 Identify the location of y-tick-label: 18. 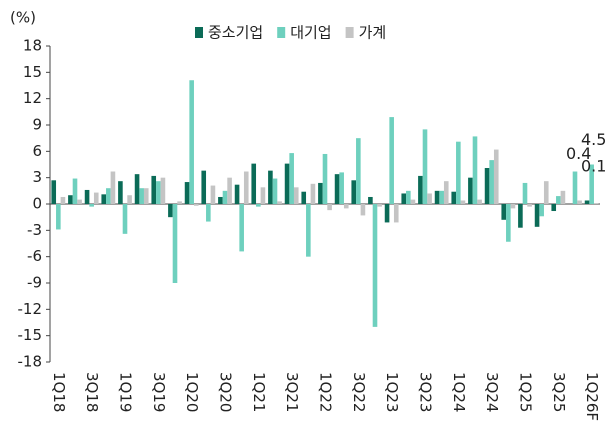
(32, 46).